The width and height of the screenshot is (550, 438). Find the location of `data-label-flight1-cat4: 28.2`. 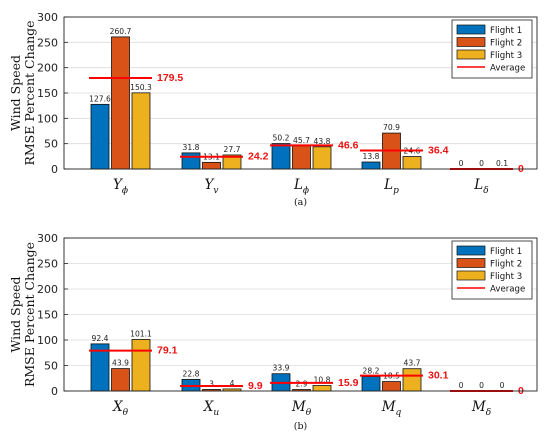

data-label-flight1-cat4: 28.2 is located at coordinates (371, 371).